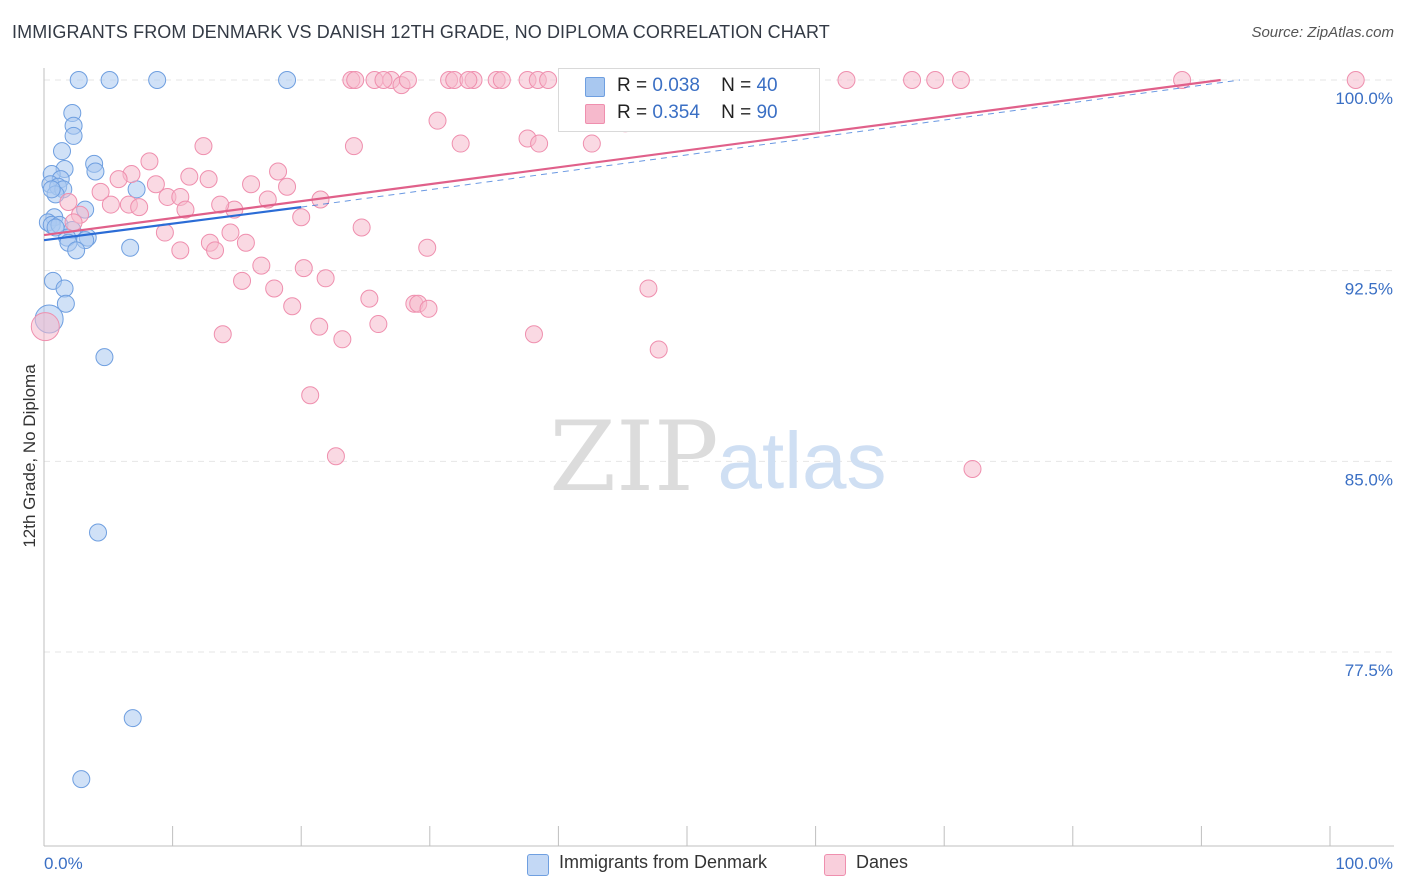 Image resolution: width=1406 pixels, height=892 pixels. What do you see at coordinates (802, 460) in the screenshot?
I see `watermark-atlas: atlas` at bounding box center [802, 460].